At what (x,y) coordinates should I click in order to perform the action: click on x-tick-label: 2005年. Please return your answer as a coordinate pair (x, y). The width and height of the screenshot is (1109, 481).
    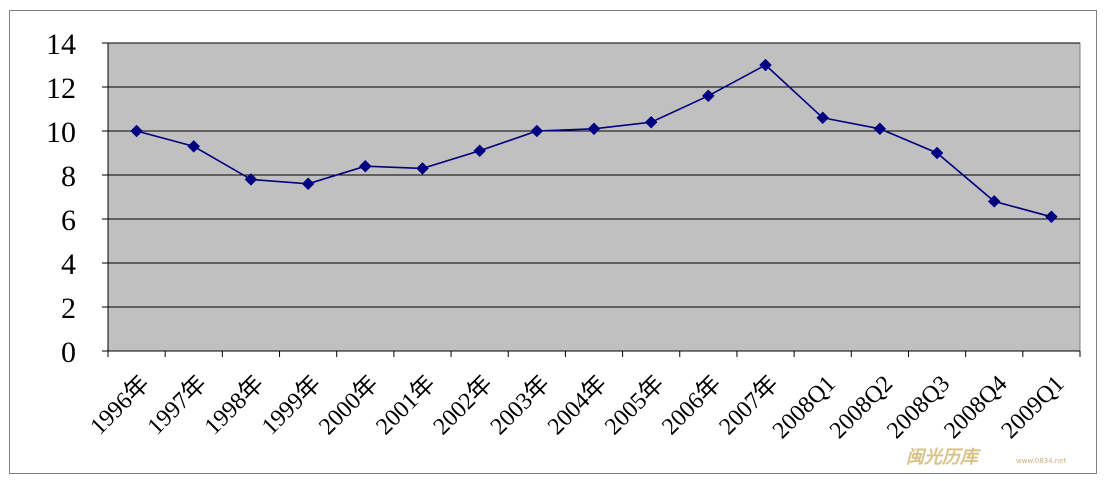
    Looking at the image, I should click on (634, 405).